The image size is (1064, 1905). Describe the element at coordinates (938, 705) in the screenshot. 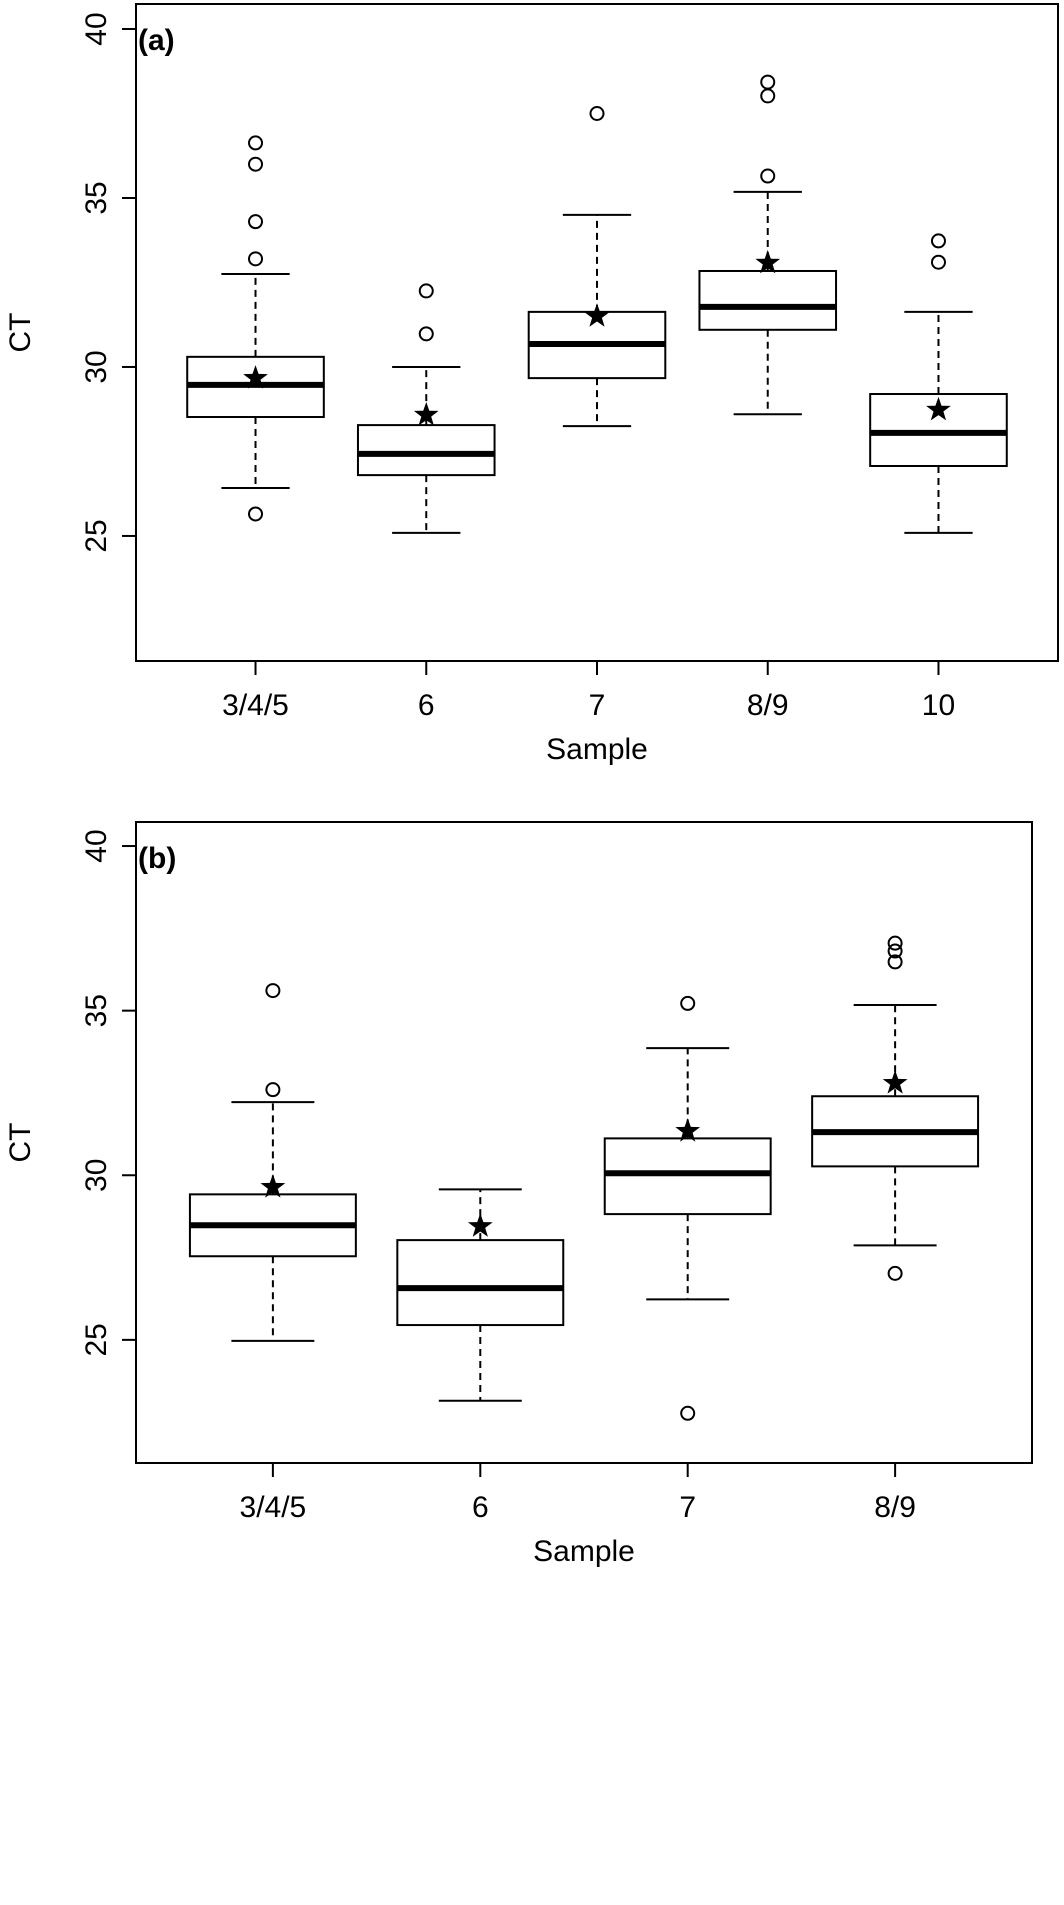

I see `x-tick-label: 10` at that location.